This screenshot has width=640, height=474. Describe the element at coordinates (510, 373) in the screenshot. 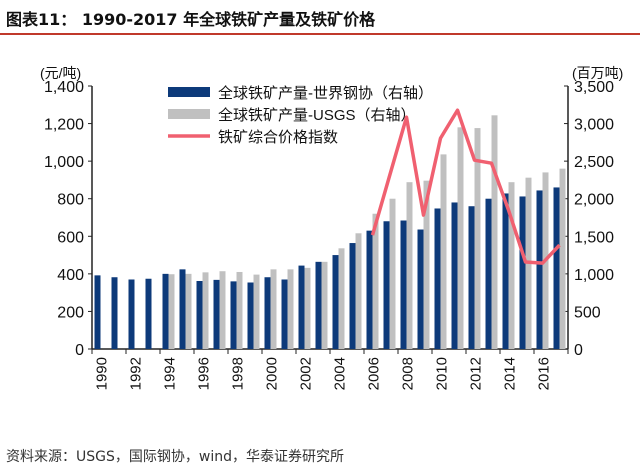

I see `x-tick-label: 2014` at that location.